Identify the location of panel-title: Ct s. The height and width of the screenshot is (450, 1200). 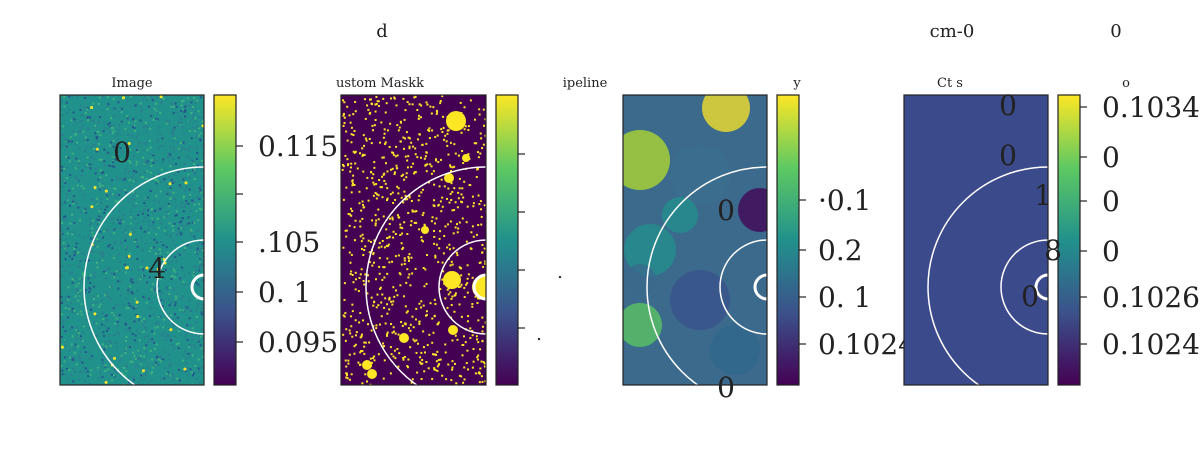
(950, 83).